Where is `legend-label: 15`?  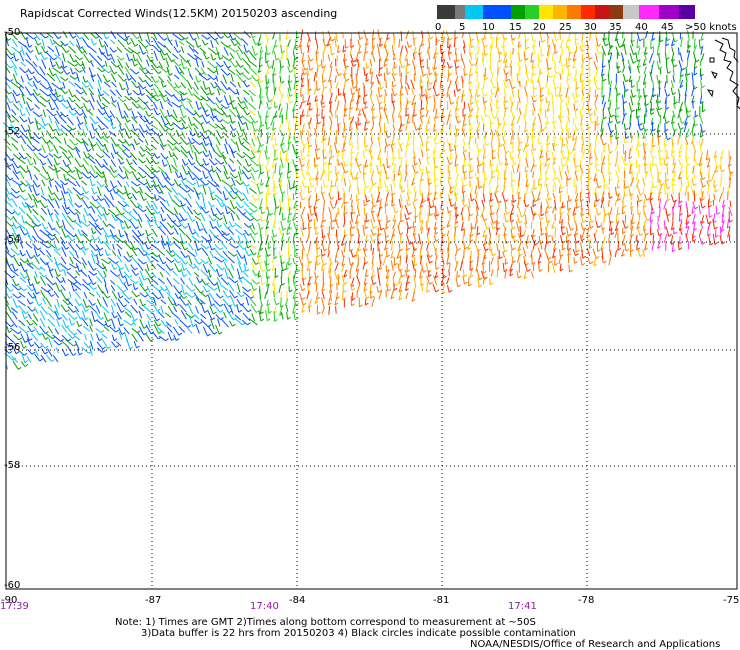 legend-label: 15 is located at coordinates (515, 27).